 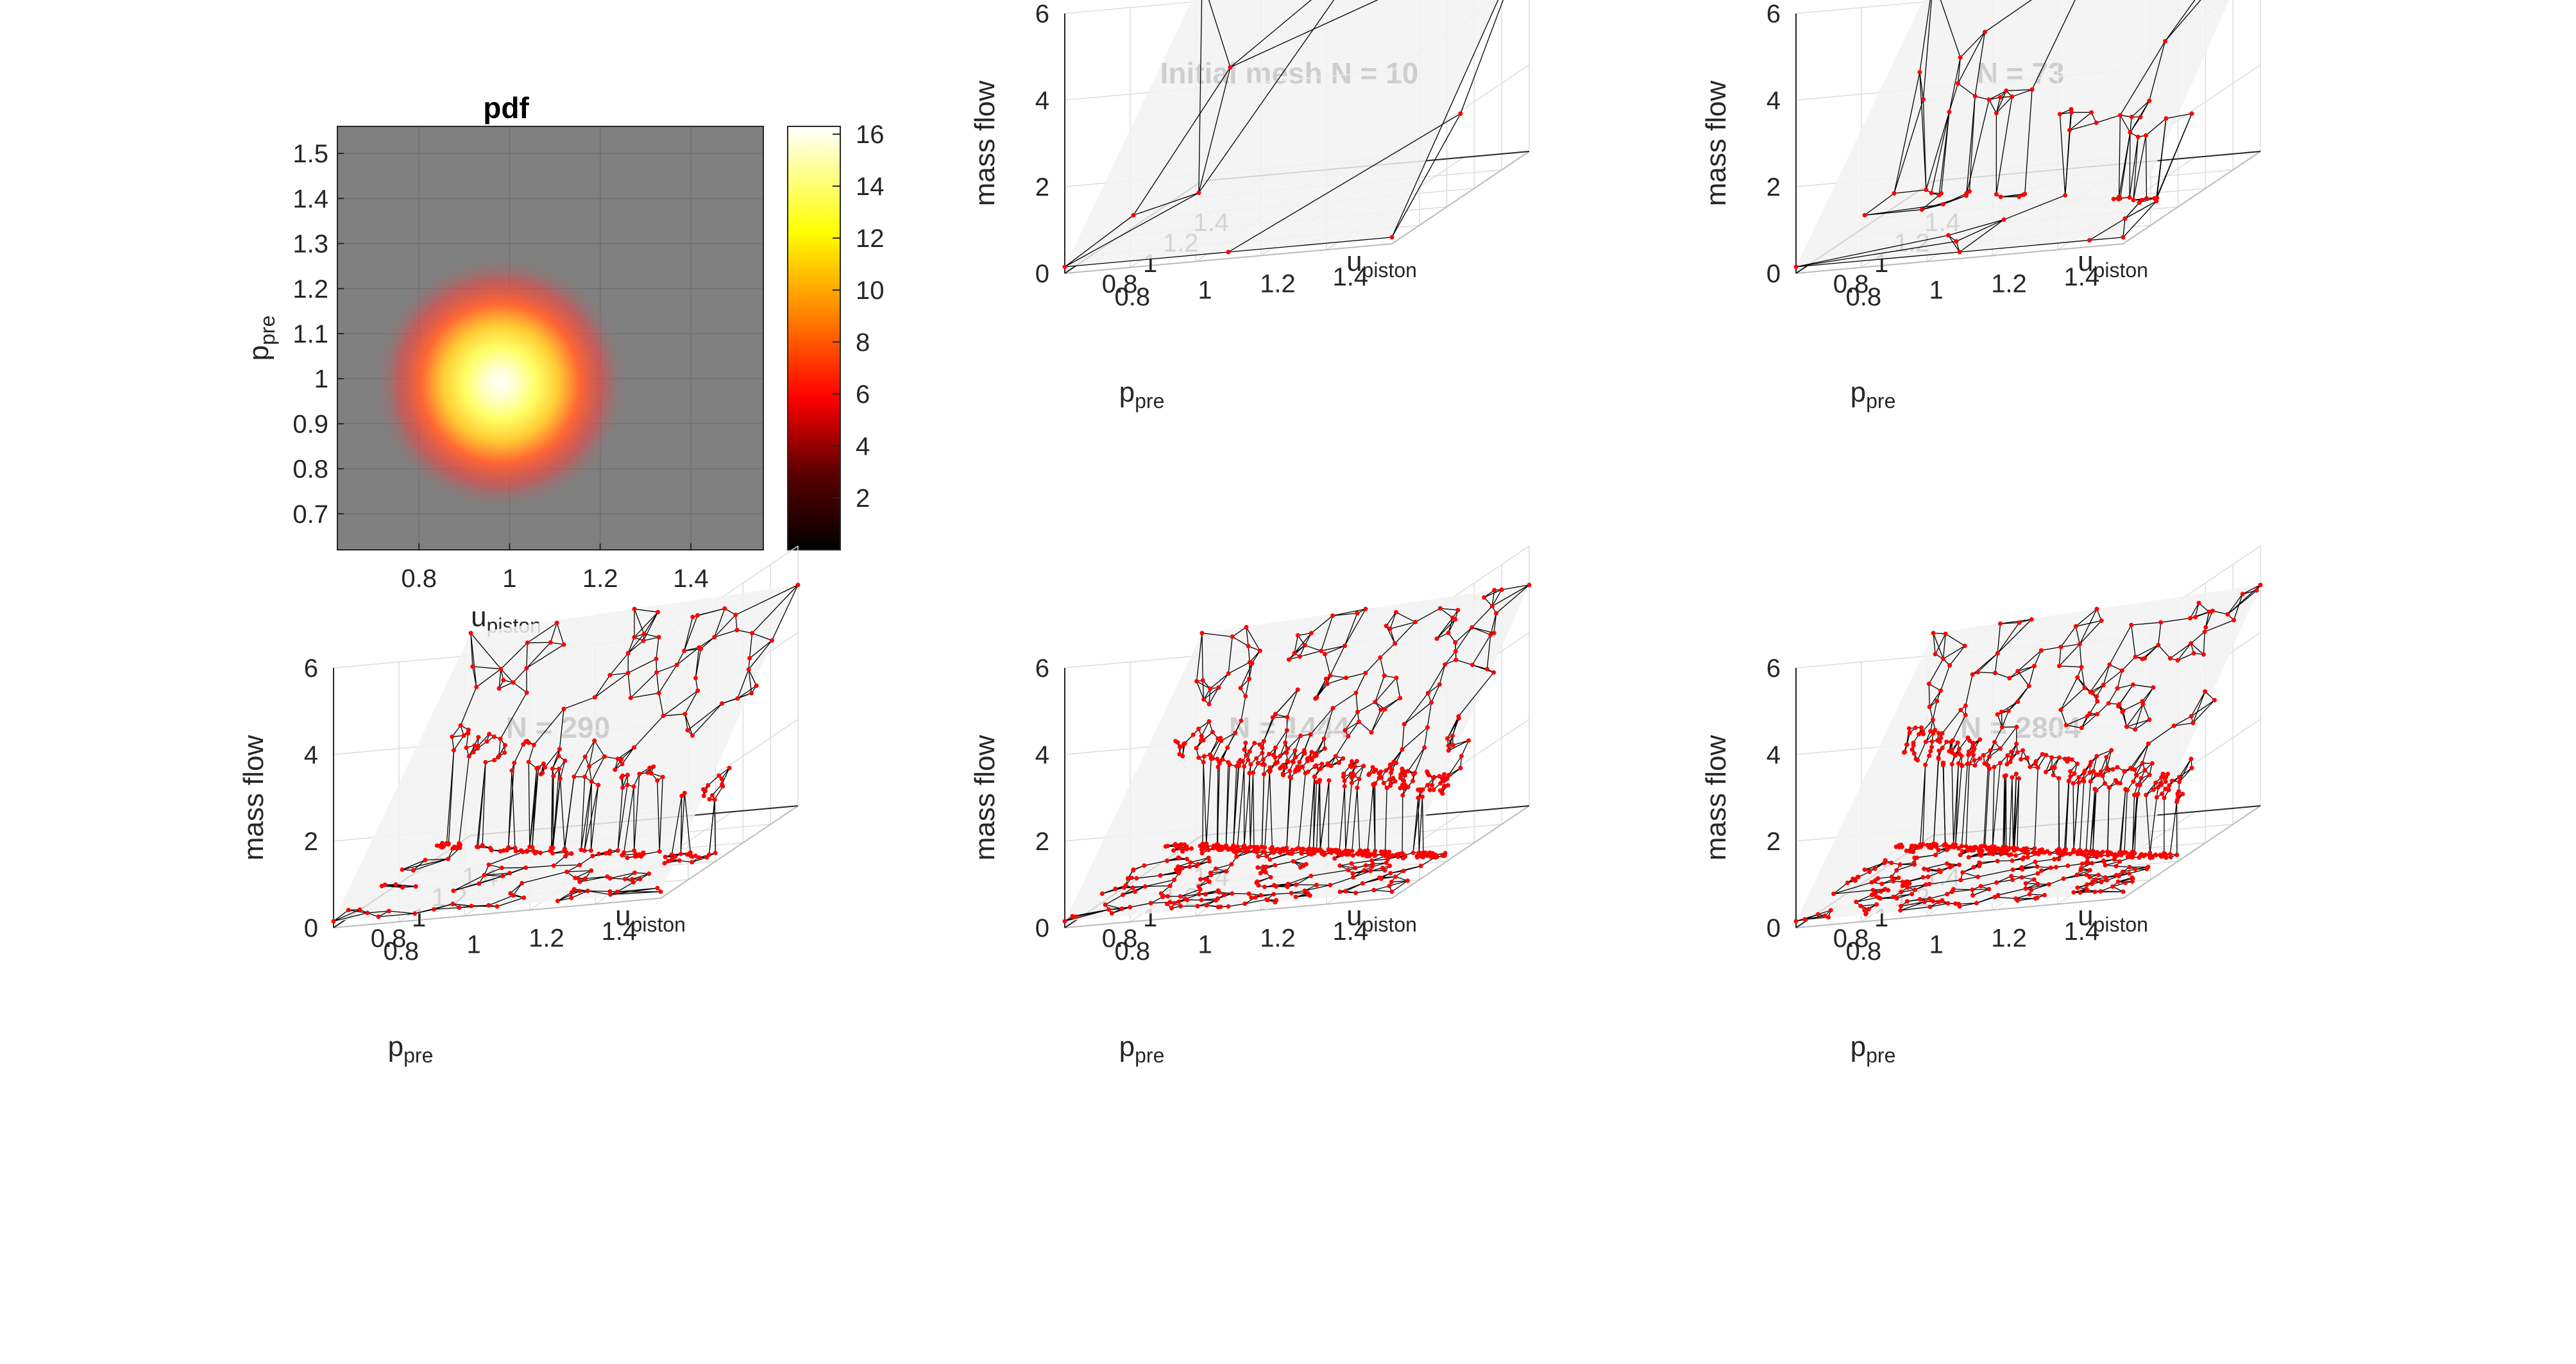 What do you see at coordinates (1864, 951) in the screenshot?
I see `p-tick-label: 0.8` at bounding box center [1864, 951].